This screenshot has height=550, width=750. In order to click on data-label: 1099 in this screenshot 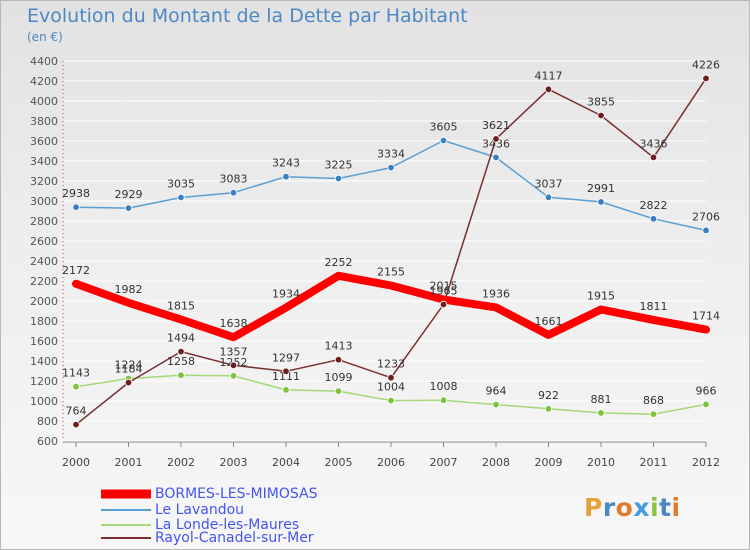, I will do `click(339, 377)`.